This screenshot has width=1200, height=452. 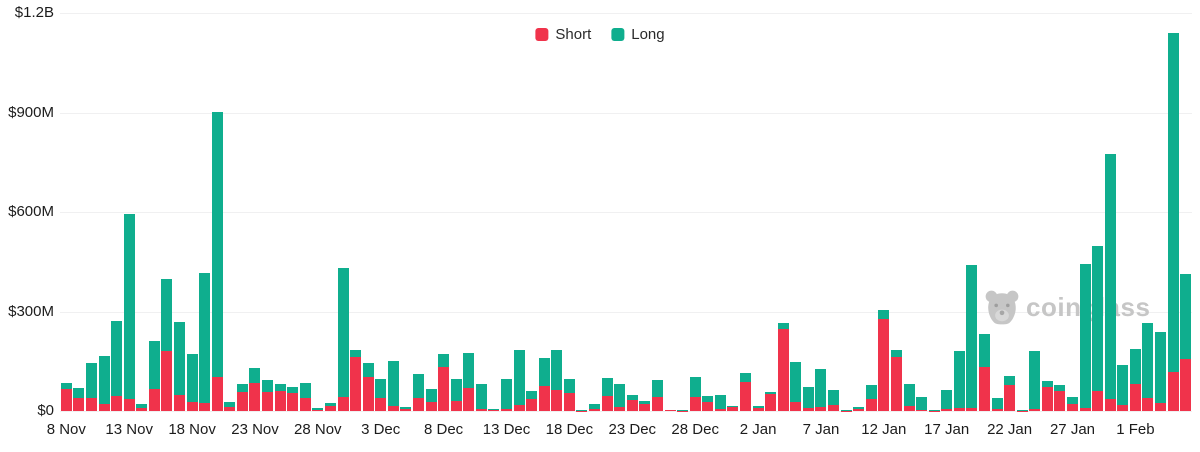 What do you see at coordinates (1047, 396) in the screenshot?
I see `bar-25-jan` at bounding box center [1047, 396].